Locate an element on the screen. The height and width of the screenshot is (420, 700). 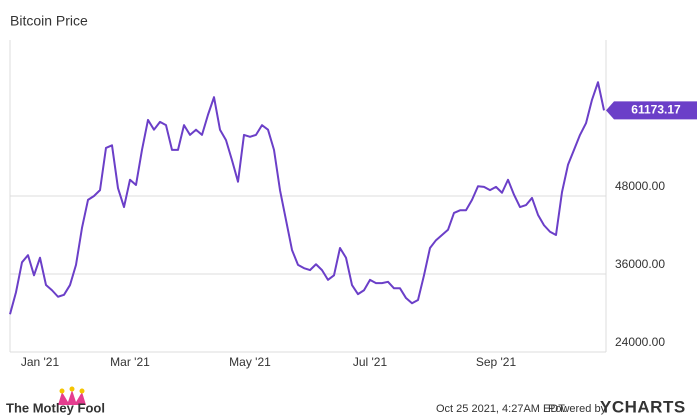
brand-name: The Motley Fool is located at coordinates (55, 407).